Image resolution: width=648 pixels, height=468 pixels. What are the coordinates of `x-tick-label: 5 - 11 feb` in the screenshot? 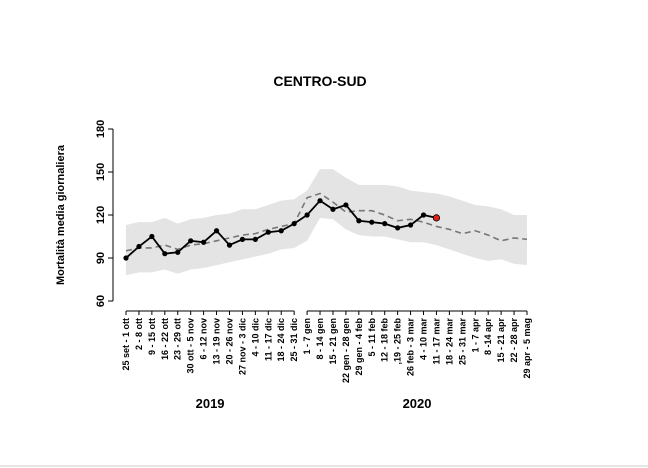 It's located at (372, 337).